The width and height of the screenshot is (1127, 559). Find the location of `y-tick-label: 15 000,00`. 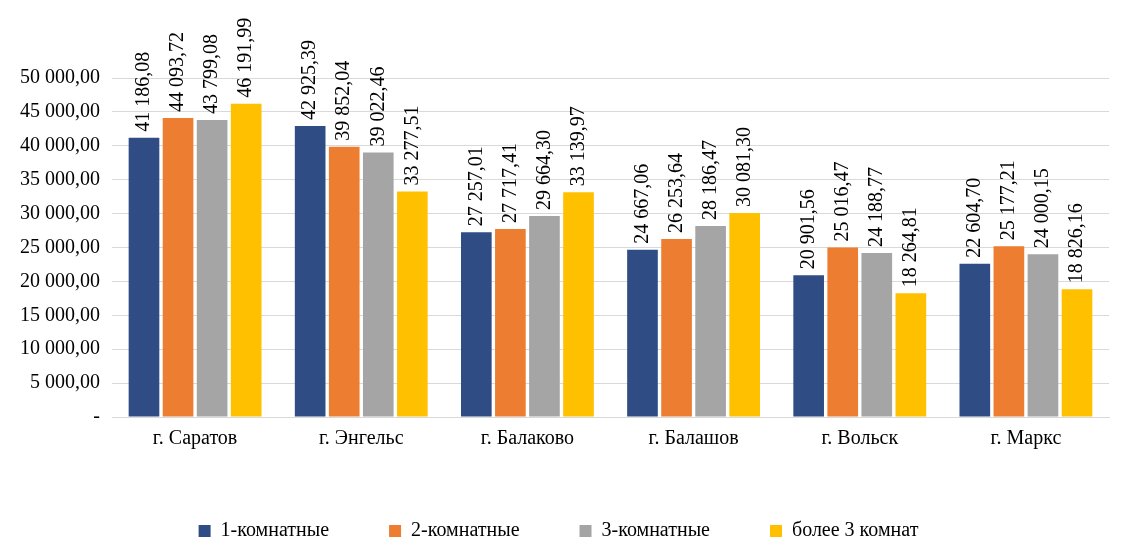

y-tick-label: 15 000,00 is located at coordinates (60, 313).